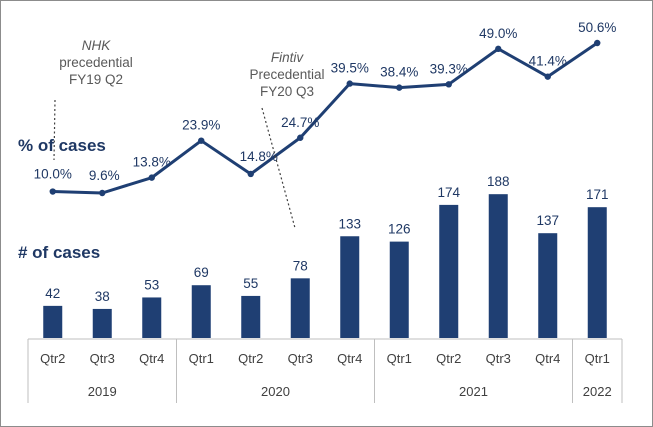  I want to click on bar-label-4: 55, so click(250, 283).